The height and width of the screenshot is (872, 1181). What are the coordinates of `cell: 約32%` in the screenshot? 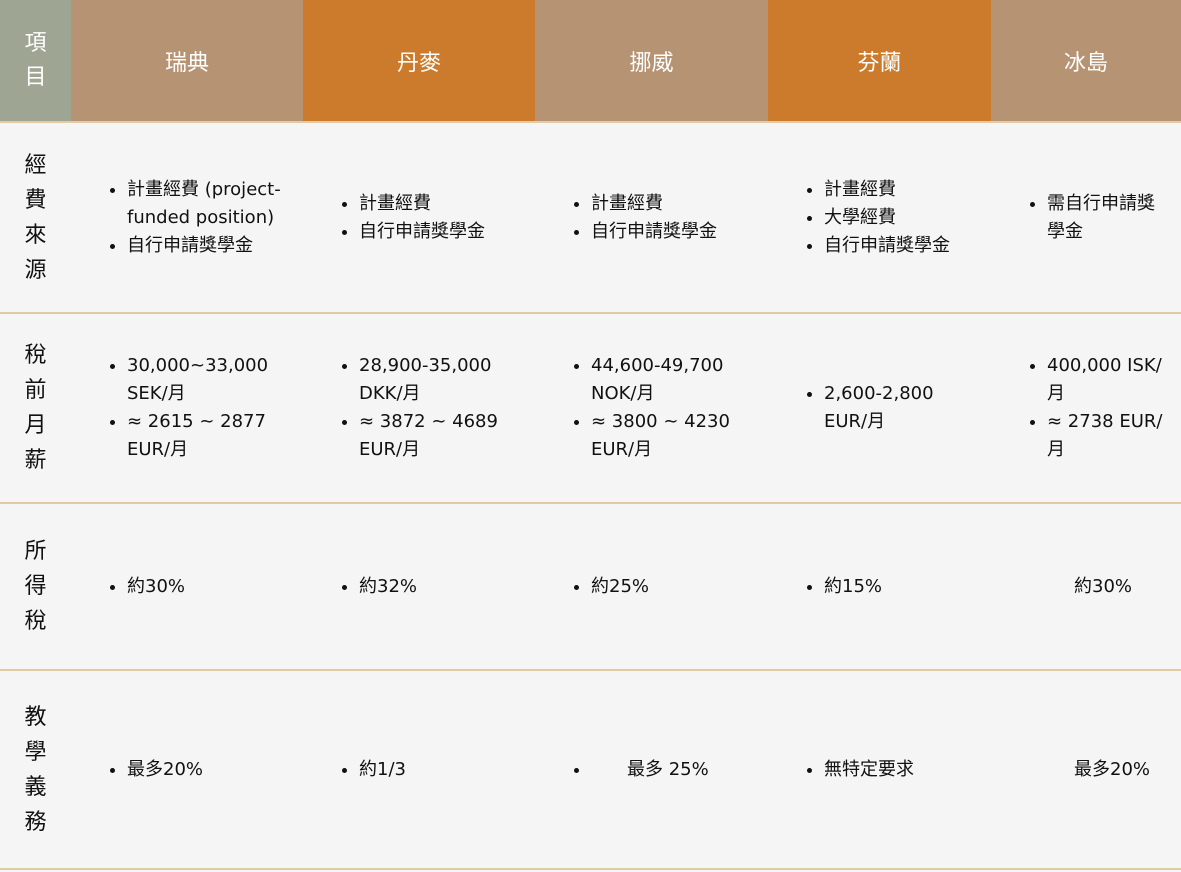 It's located at (419, 586).